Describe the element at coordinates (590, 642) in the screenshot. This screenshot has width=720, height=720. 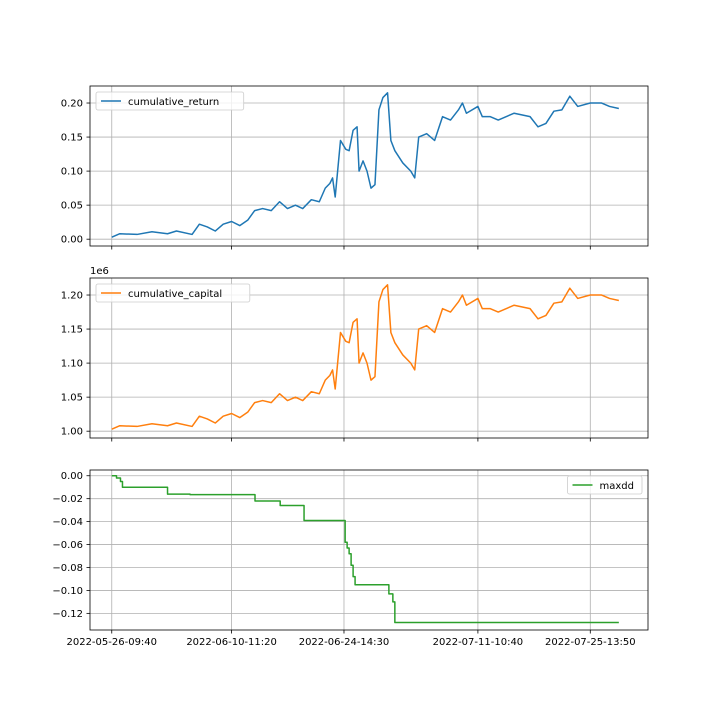
I see `x-tick-label: 2022-07-25-13:50` at that location.